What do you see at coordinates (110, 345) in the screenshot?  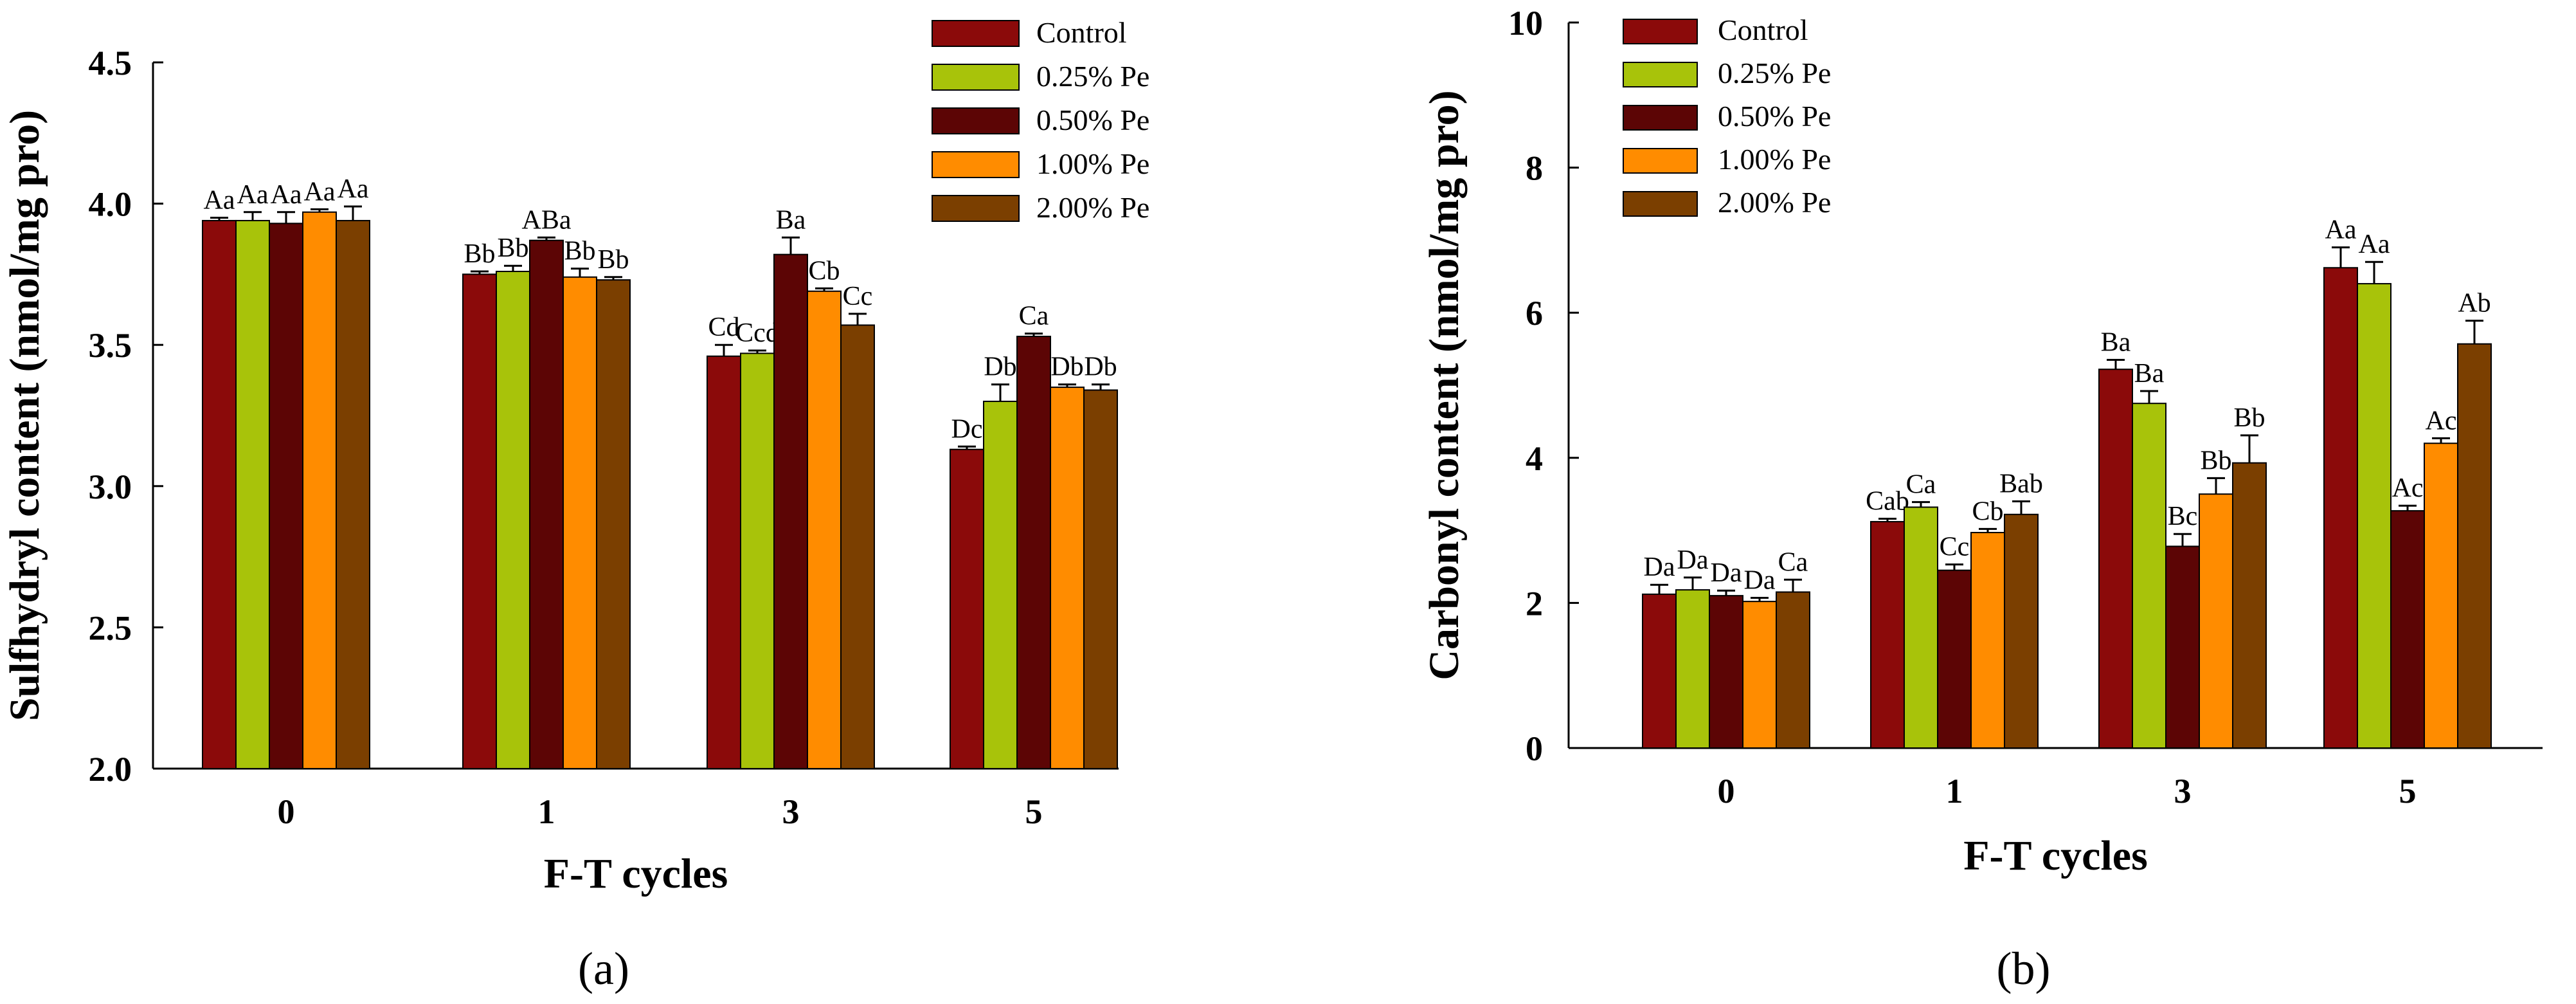 I see `y-tick-label: 3.5` at bounding box center [110, 345].